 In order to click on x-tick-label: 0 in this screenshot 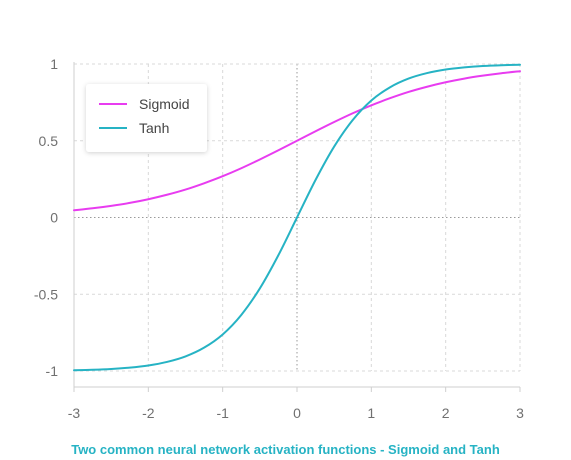, I will do `click(297, 413)`.